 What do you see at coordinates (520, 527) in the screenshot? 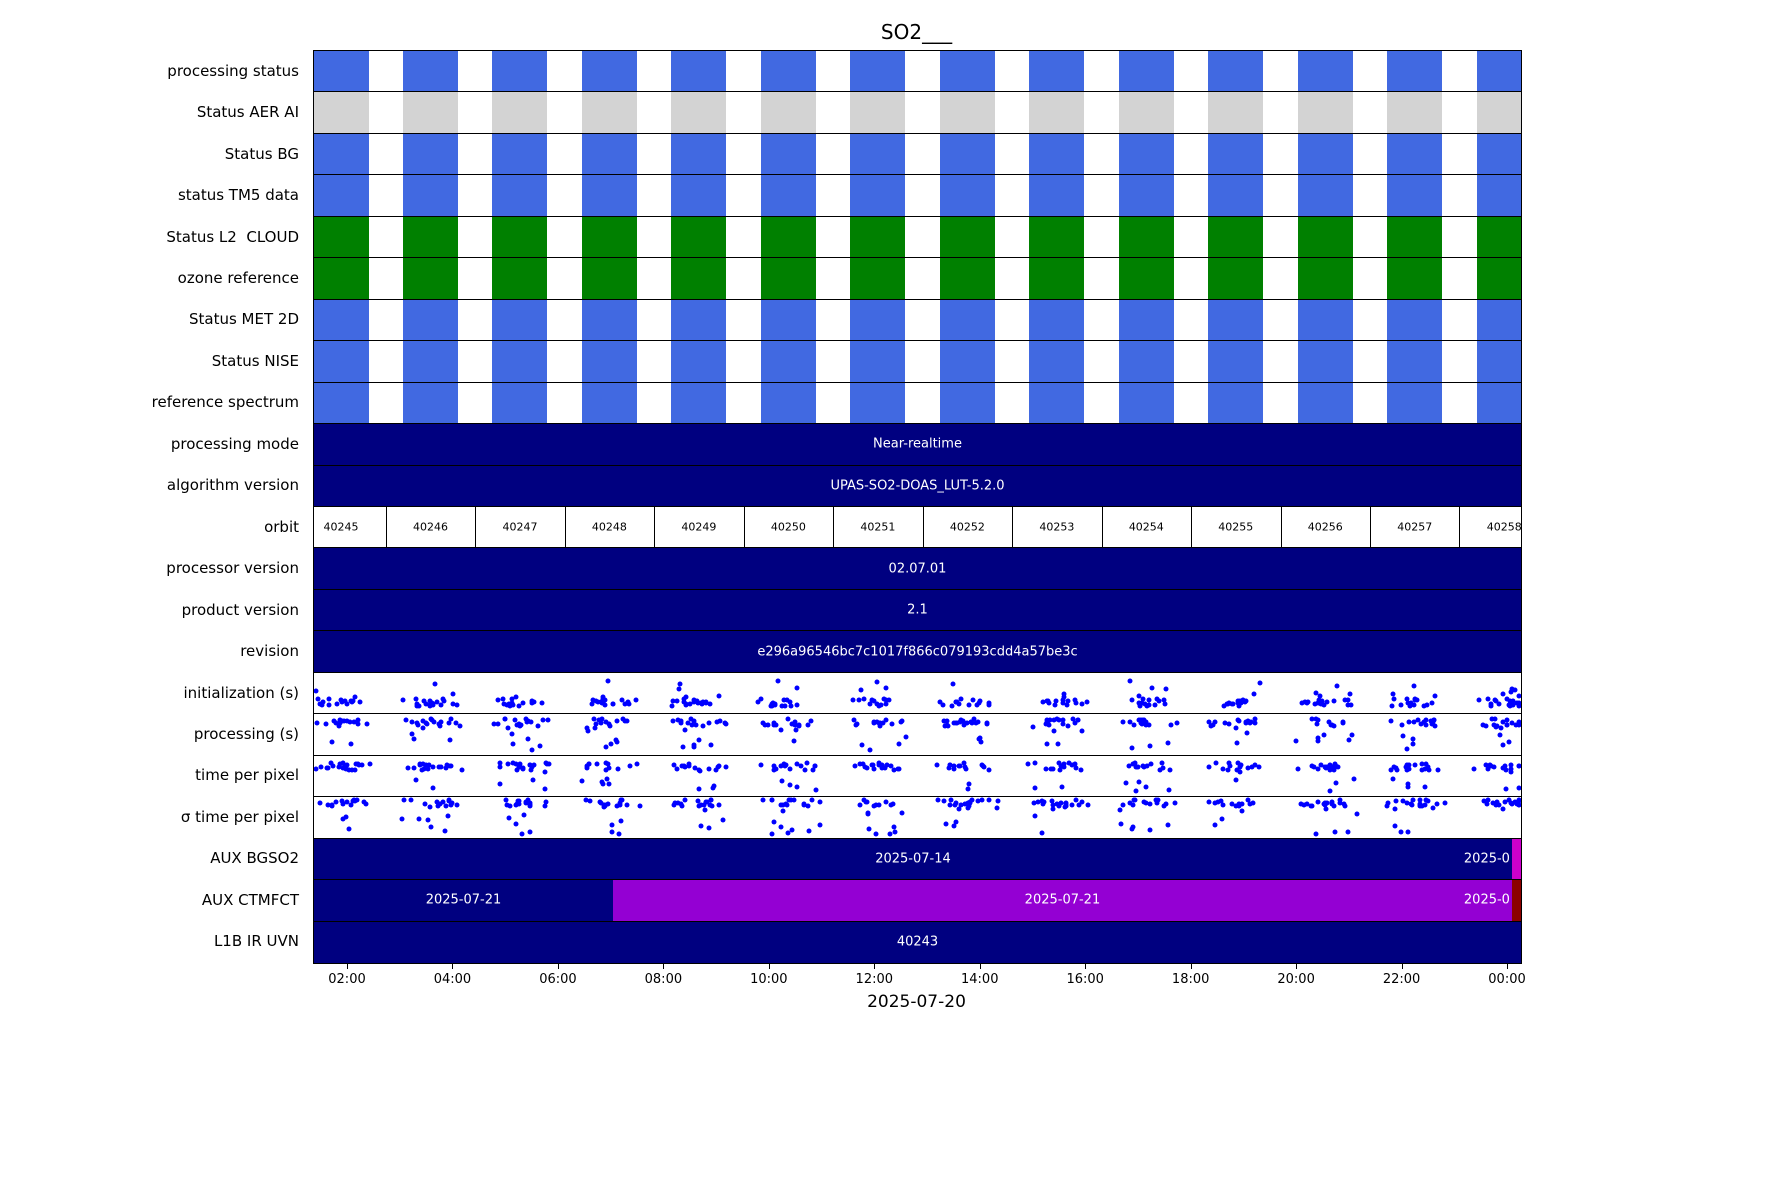
I see `orbit-number: 40247` at bounding box center [520, 527].